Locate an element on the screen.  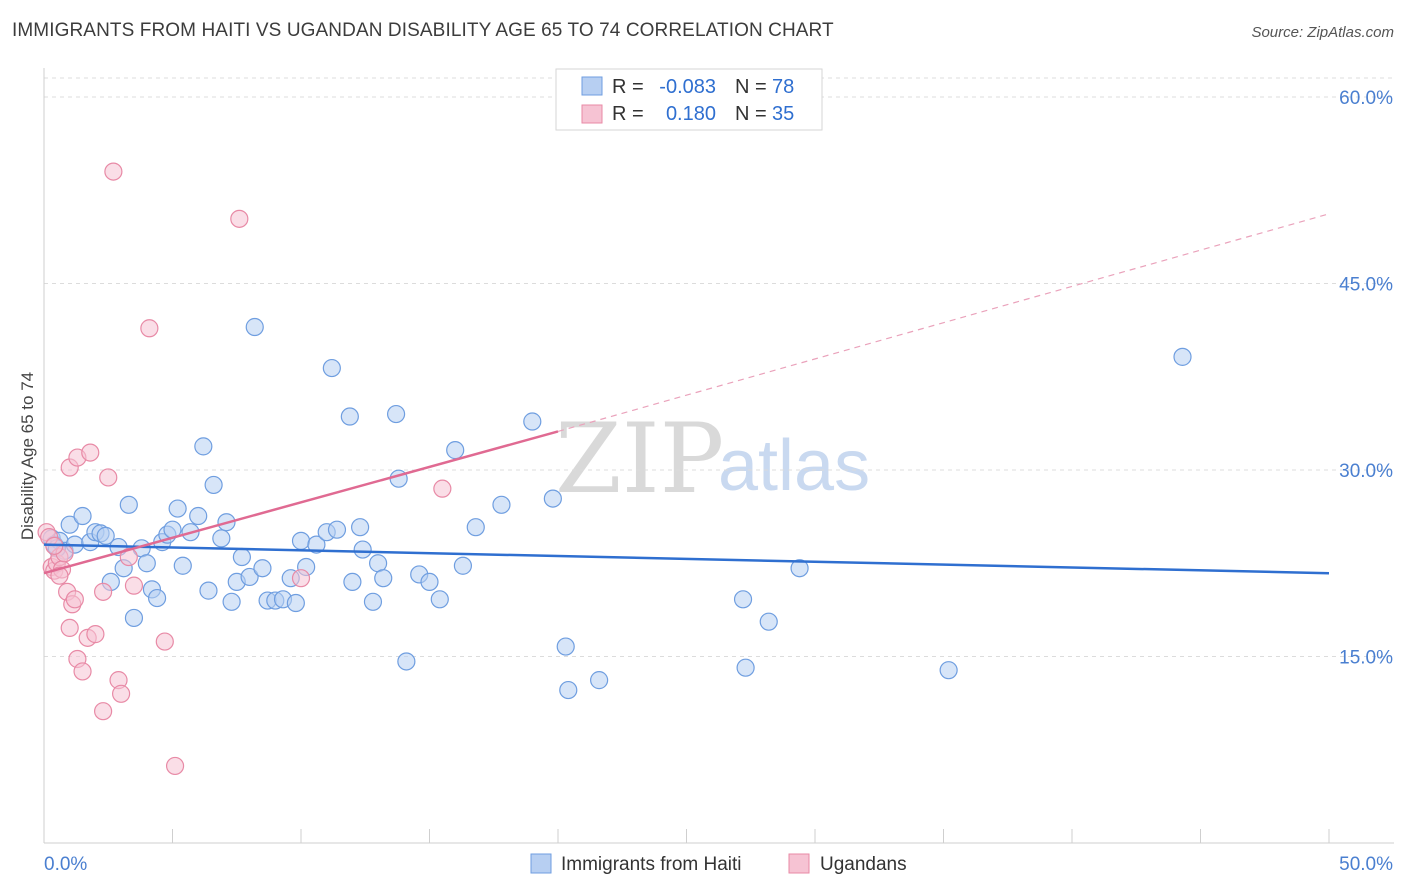
legend-n-label-haiti: N = is located at coordinates (751, 87).